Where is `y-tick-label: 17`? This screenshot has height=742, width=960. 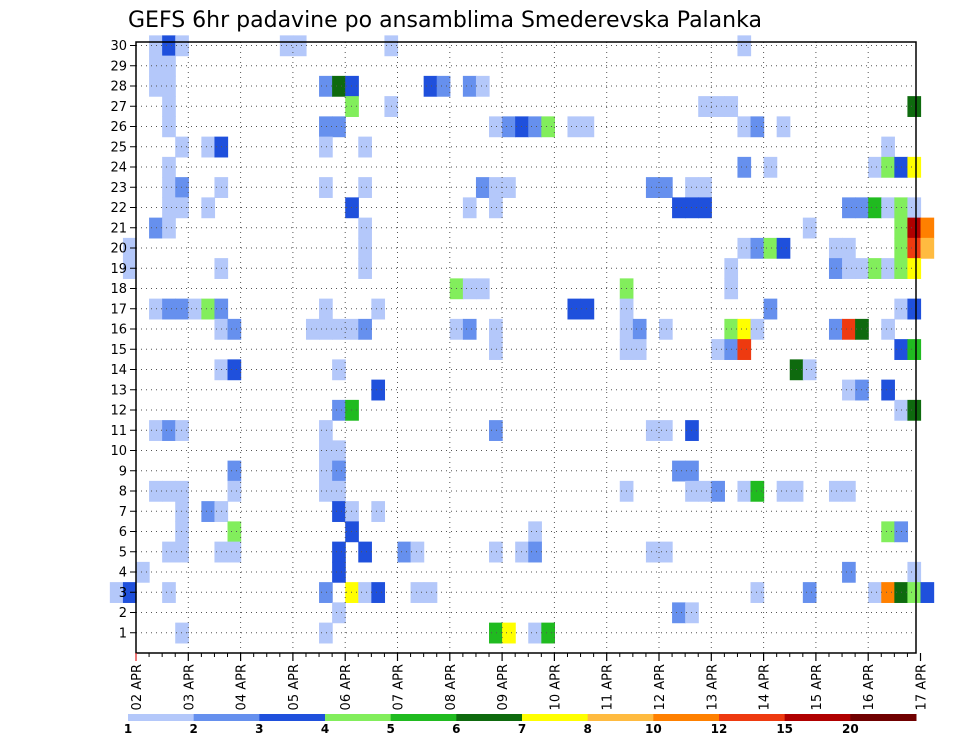
y-tick-label: 17 is located at coordinates (118, 309).